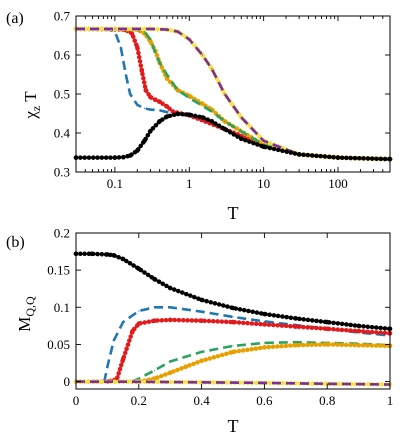 This screenshot has height=438, width=407. I want to click on panel-a-label: (a), so click(15, 18).